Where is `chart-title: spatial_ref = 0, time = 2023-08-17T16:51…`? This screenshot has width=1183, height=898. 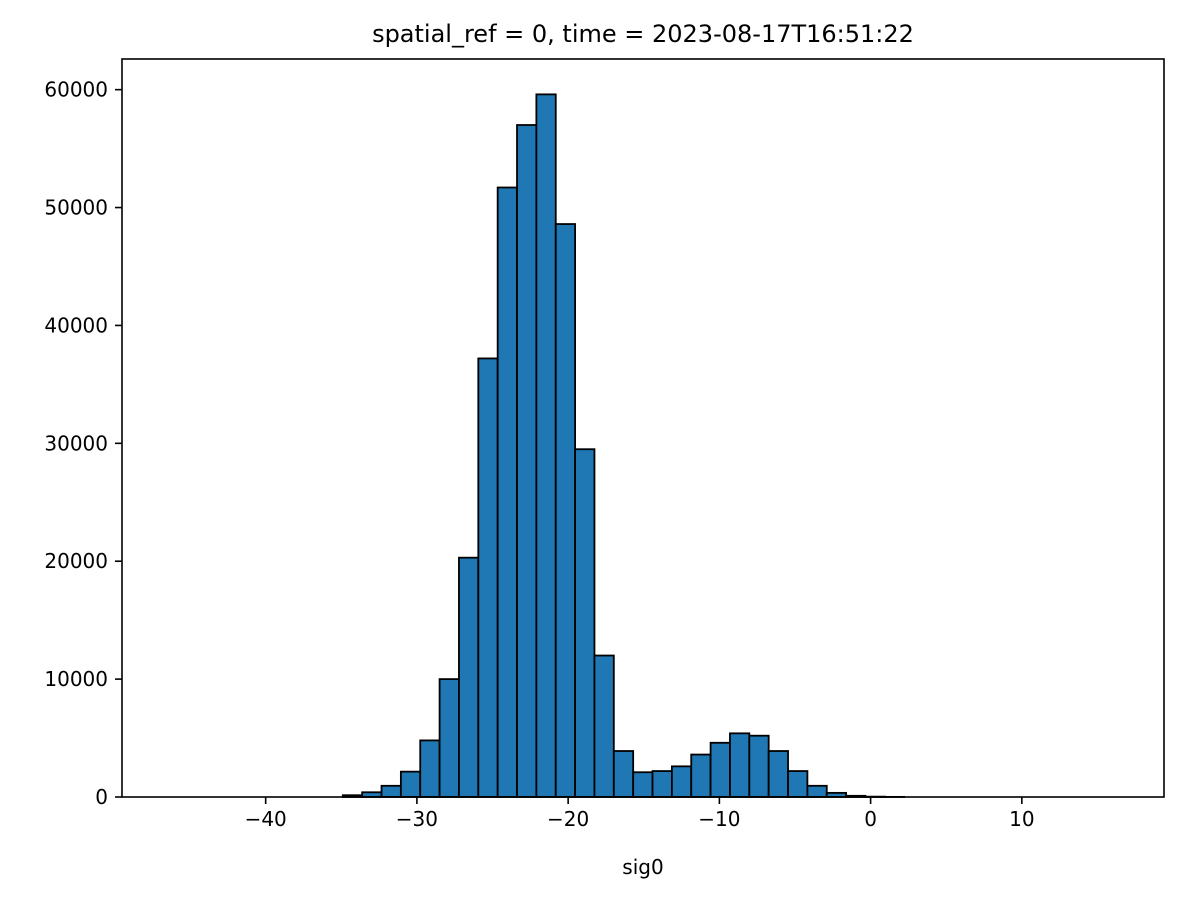 chart-title: spatial_ref = 0, time = 2023-08-17T16:51… is located at coordinates (643, 34).